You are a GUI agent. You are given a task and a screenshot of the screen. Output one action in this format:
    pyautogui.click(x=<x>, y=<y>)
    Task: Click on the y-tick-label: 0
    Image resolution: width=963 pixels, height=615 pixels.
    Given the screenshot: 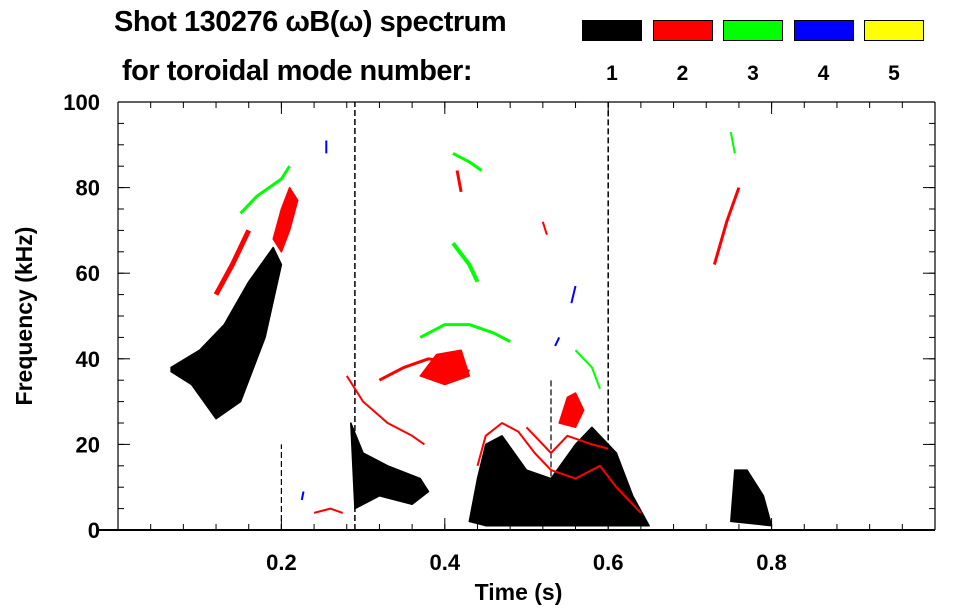 What is the action you would take?
    pyautogui.click(x=94, y=530)
    